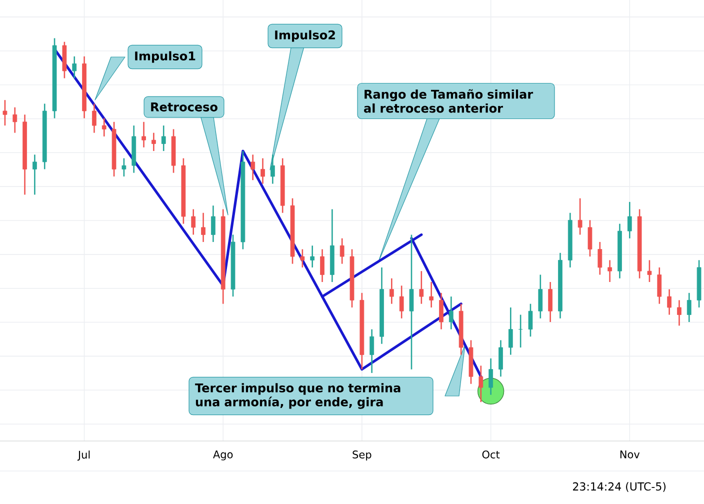 This screenshot has height=504, width=704. What do you see at coordinates (362, 455) in the screenshot?
I see `x-tick-label: Sep` at bounding box center [362, 455].